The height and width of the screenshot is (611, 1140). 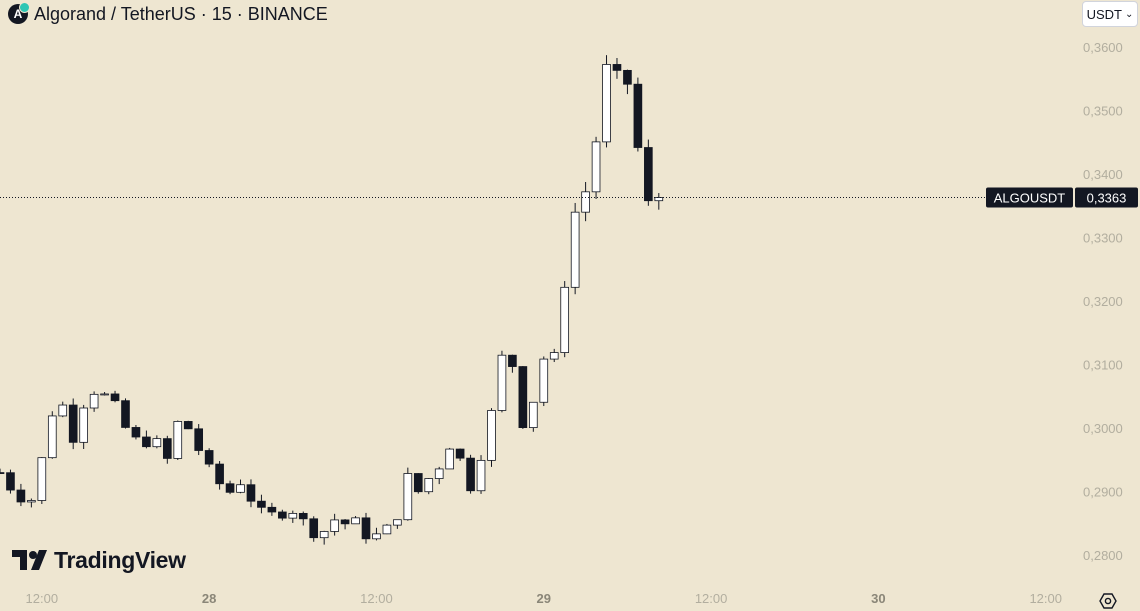 I want to click on currency-selector-button: USDT ⌄, so click(x=1110, y=14).